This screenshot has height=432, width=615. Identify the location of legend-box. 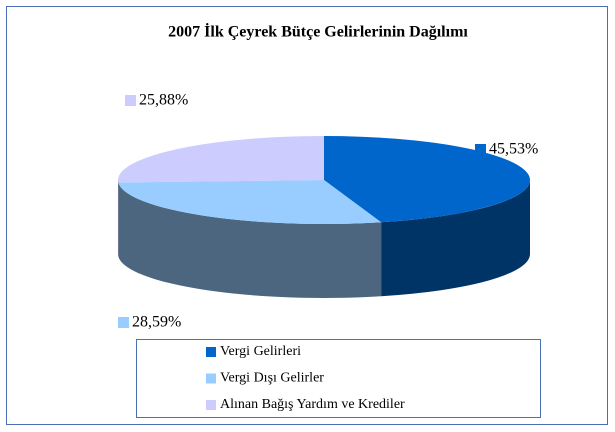
(338, 378).